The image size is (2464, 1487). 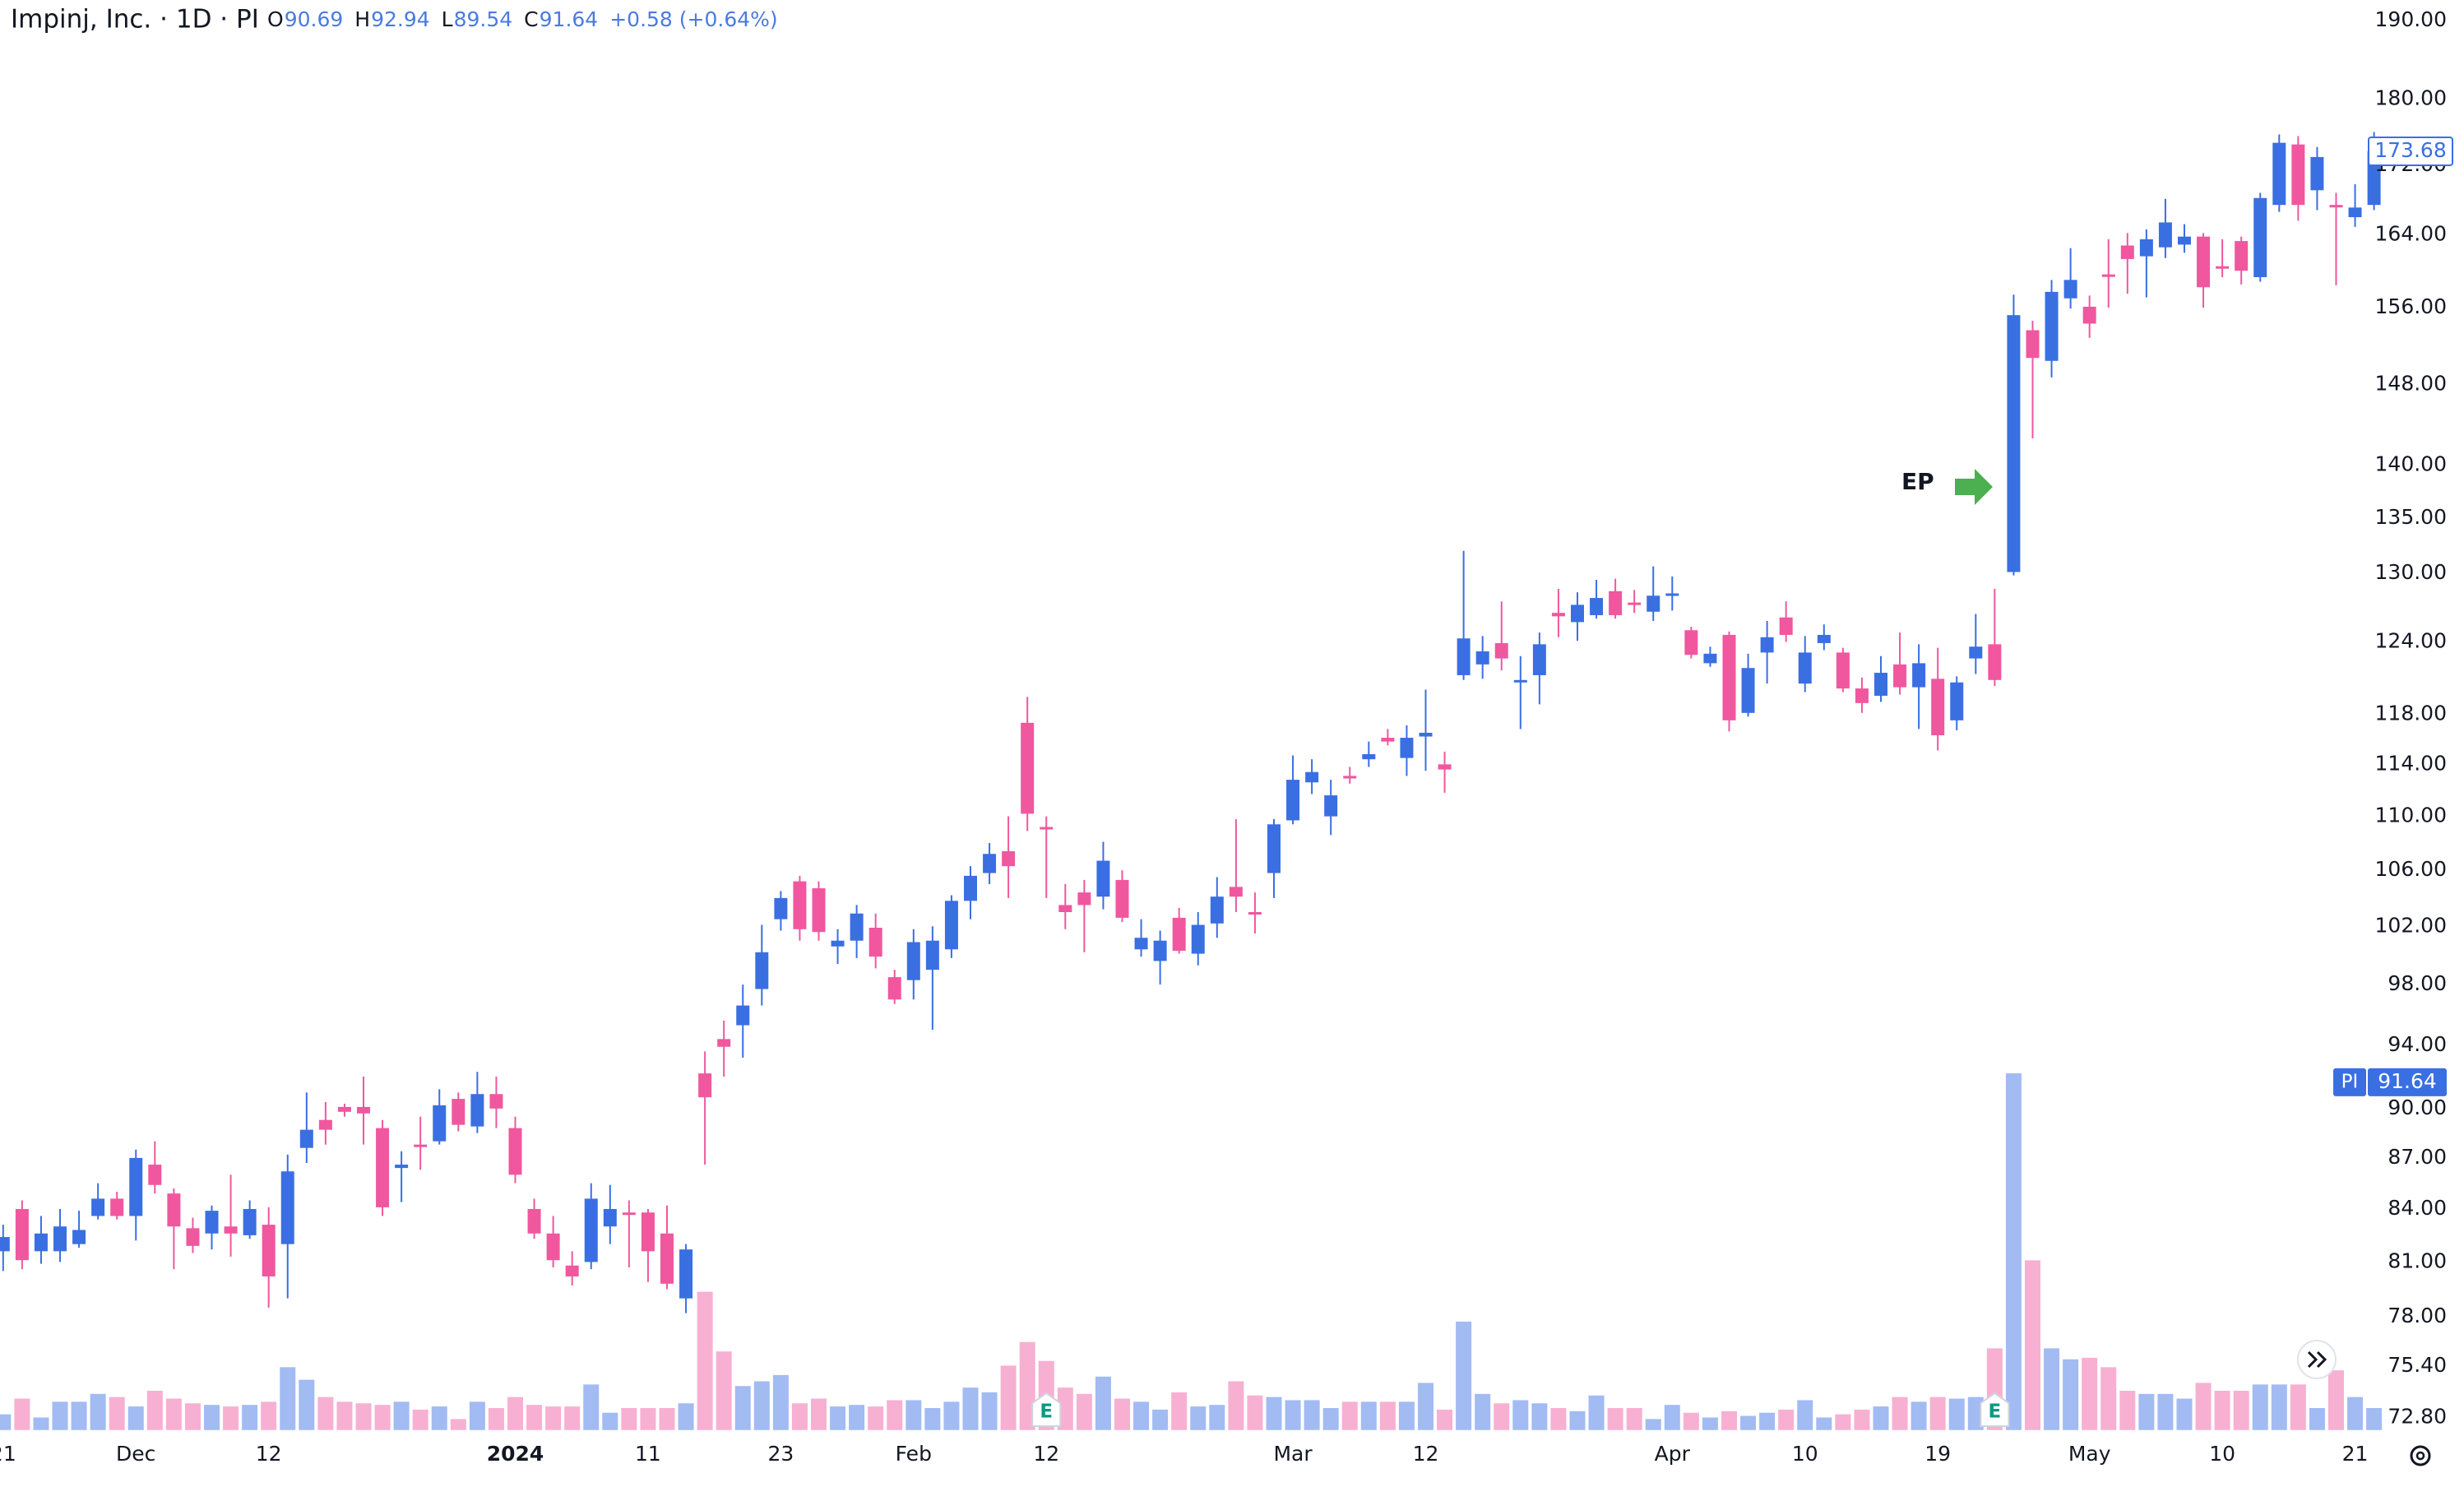 What do you see at coordinates (569, 19) in the screenshot?
I see `legend-value: 91.64` at bounding box center [569, 19].